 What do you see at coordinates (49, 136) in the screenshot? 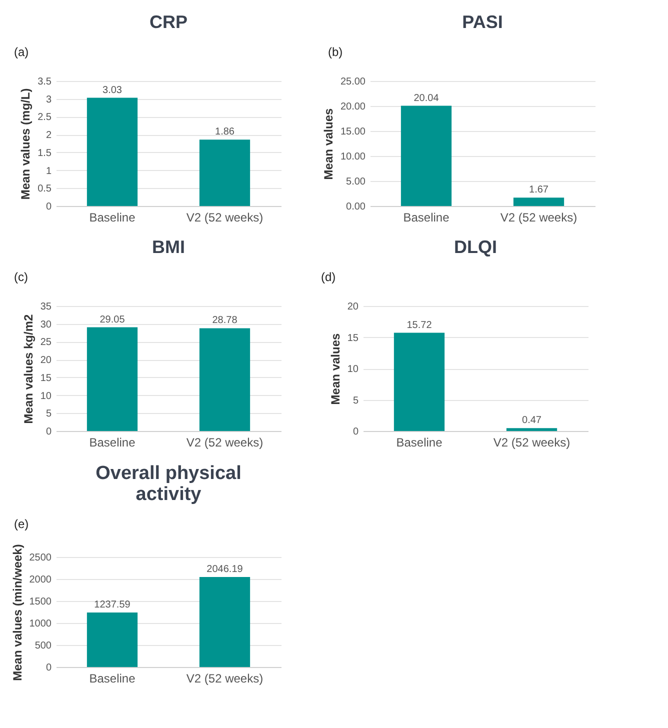
I see `y-tick-label: 2` at bounding box center [49, 136].